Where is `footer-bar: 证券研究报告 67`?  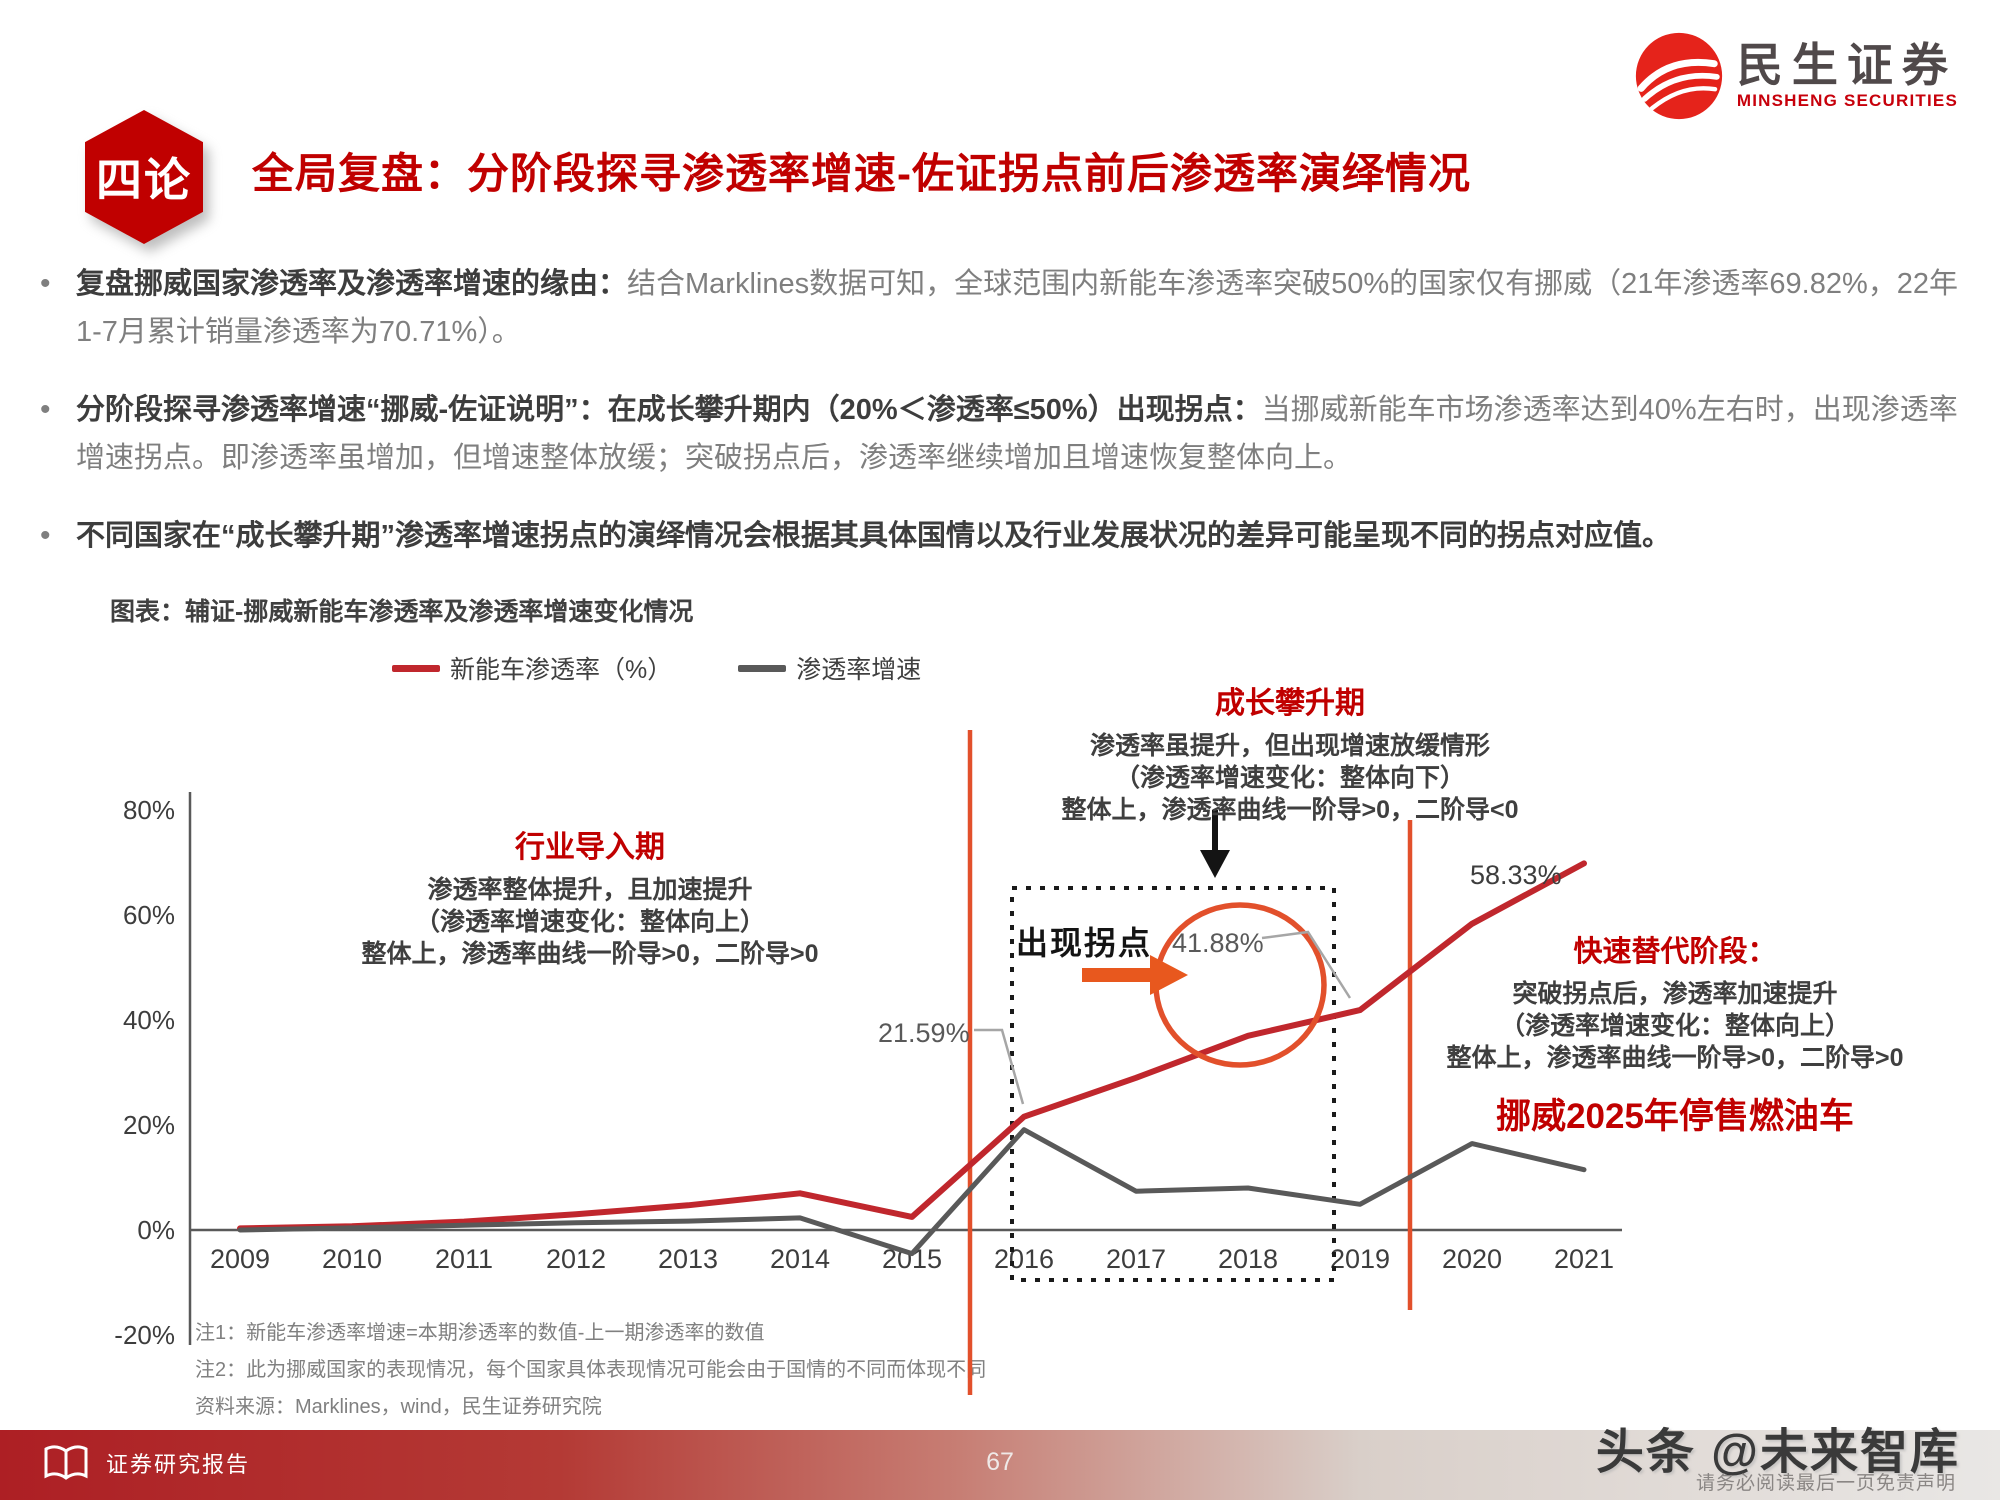 footer-bar: 证券研究报告 67 is located at coordinates (1000, 1465).